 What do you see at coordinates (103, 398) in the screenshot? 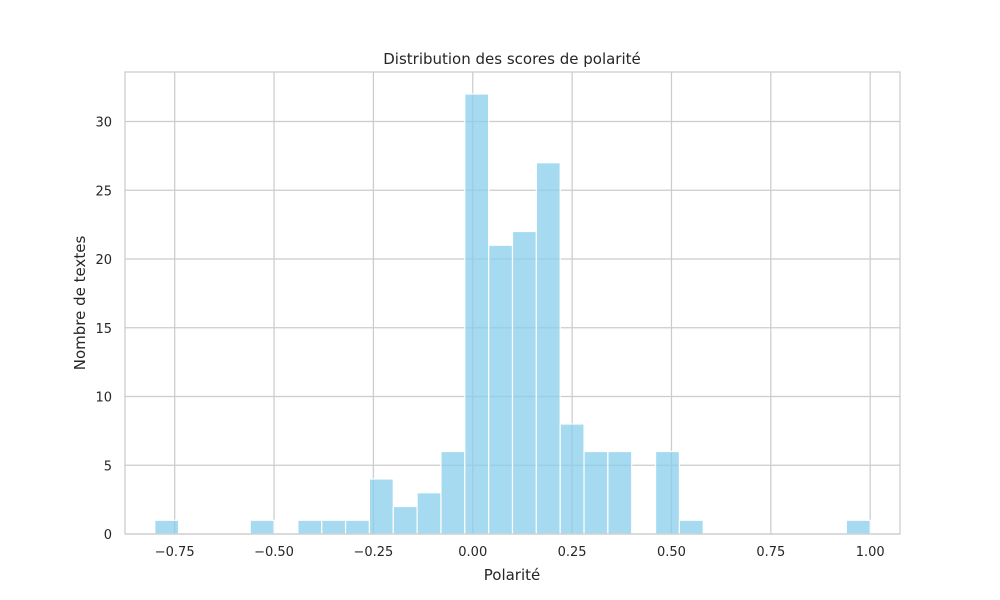
I see `y-tick-label: 10` at bounding box center [103, 398].